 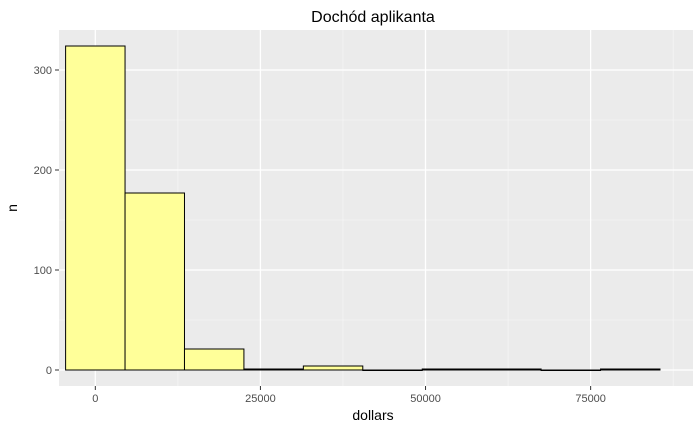 What do you see at coordinates (43, 271) in the screenshot?
I see `y-tick-label: 100` at bounding box center [43, 271].